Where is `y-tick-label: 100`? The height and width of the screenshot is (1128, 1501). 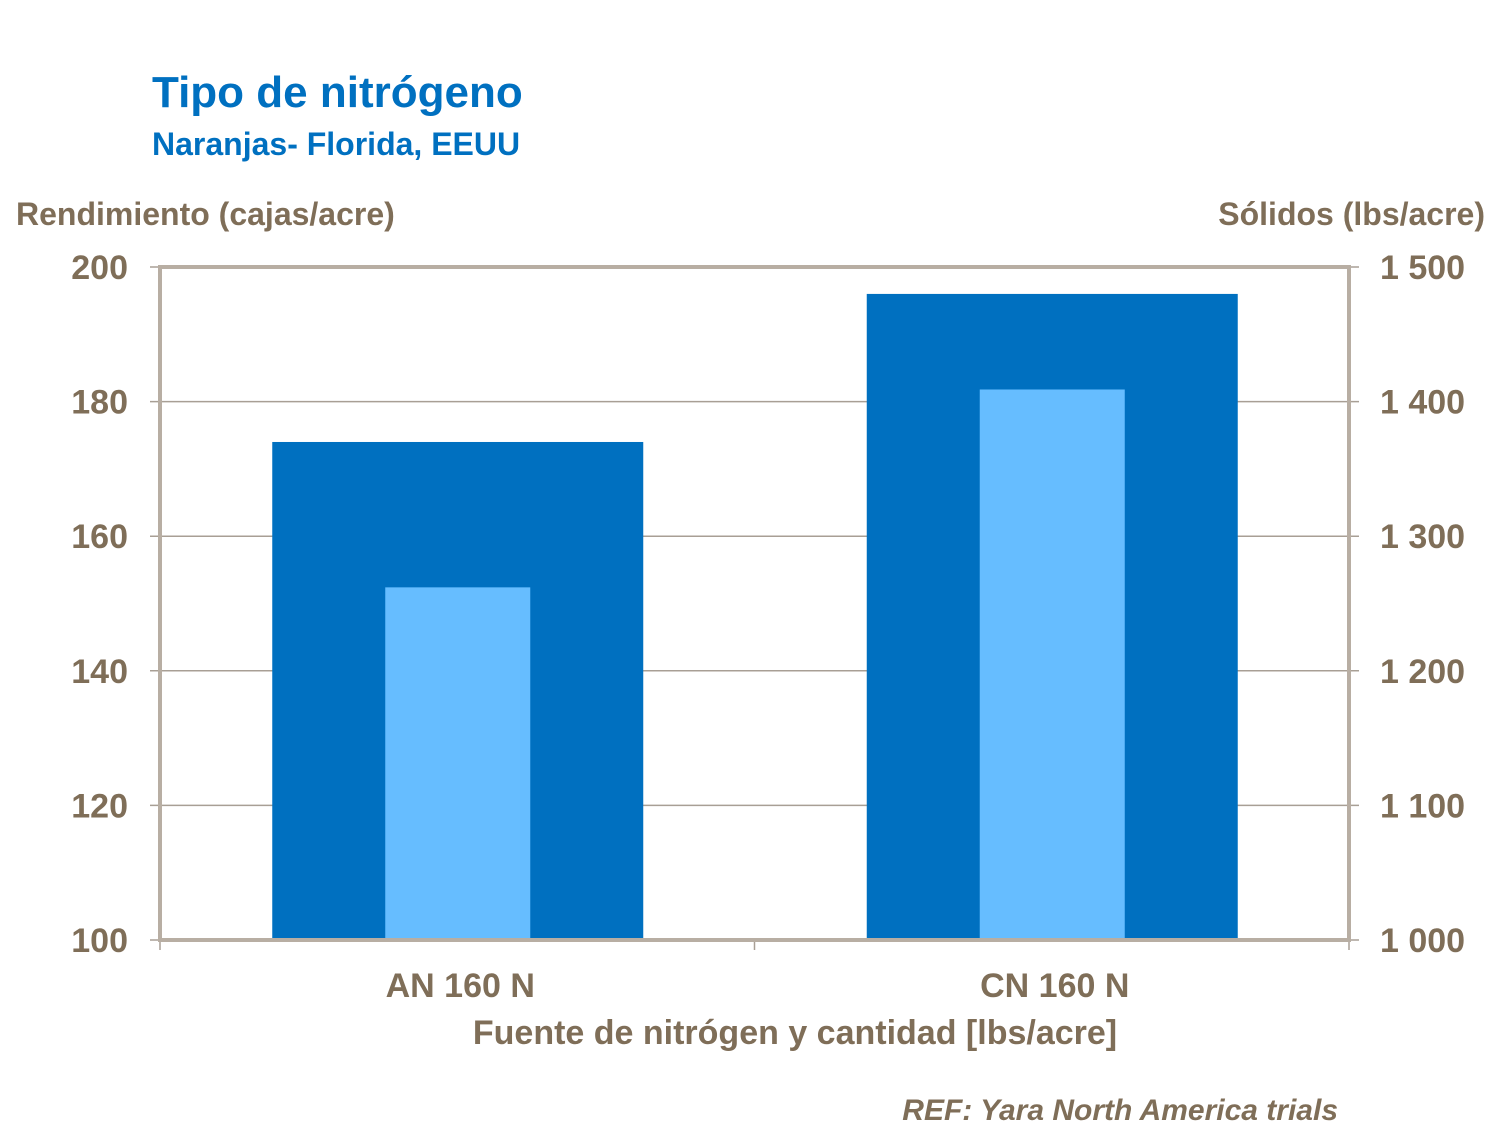
y-tick-label: 100 is located at coordinates (99, 941).